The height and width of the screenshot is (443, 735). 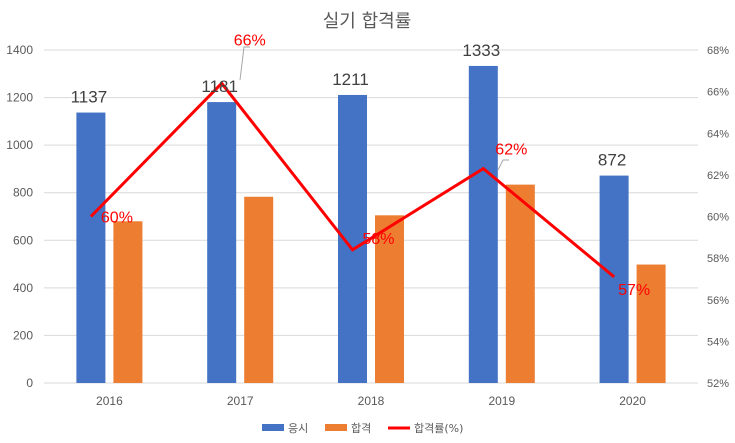 I want to click on x-tick-label: 2020, so click(x=632, y=401).